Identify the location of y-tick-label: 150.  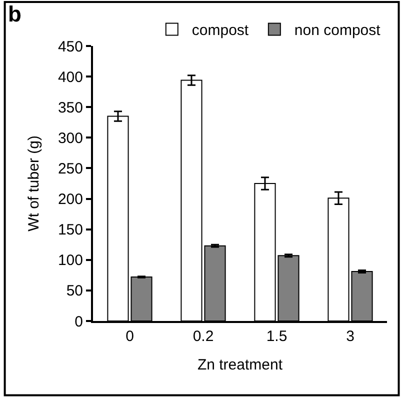
(70, 230).